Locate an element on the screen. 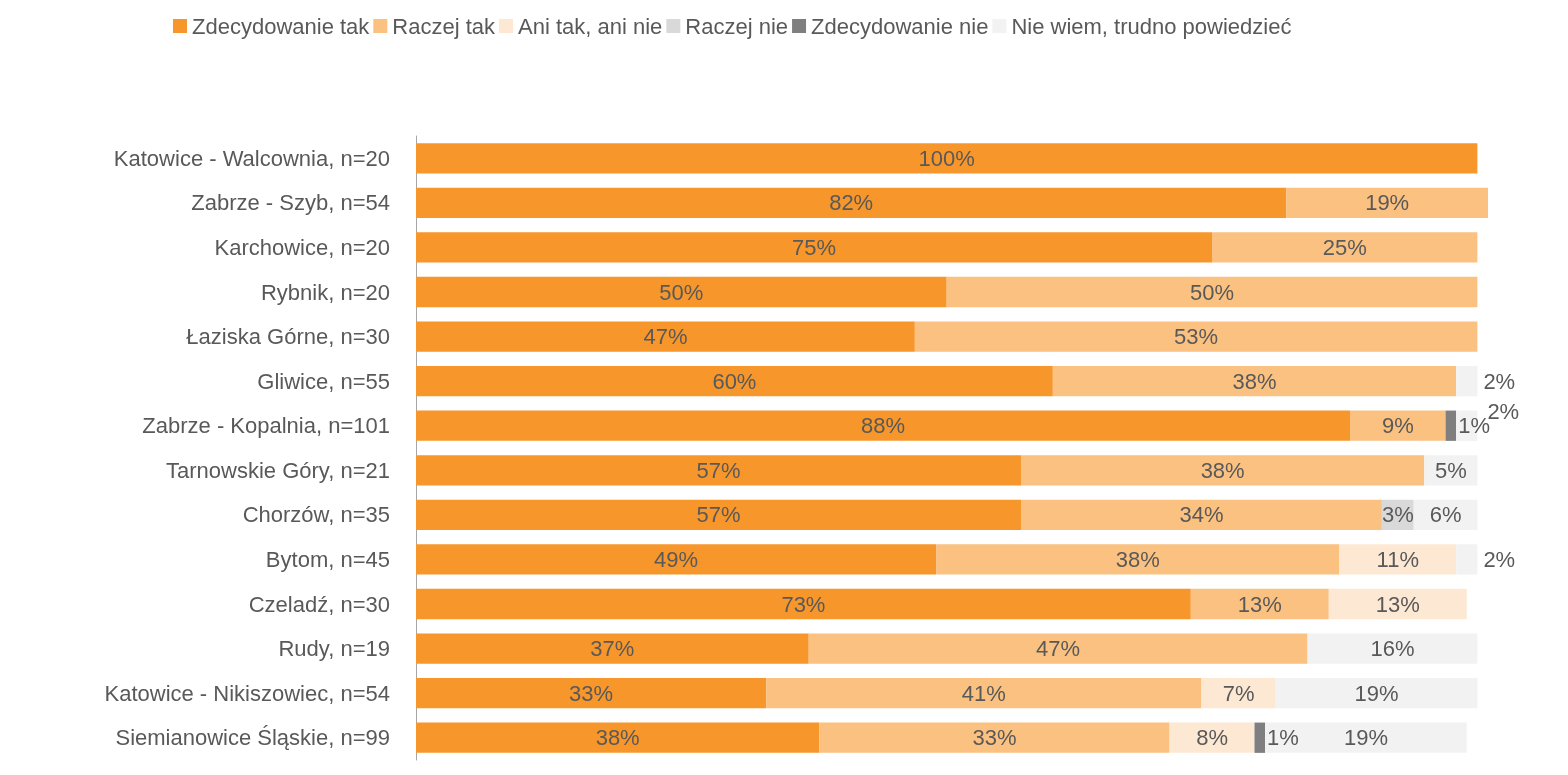 The image size is (1568, 775). legend-label: Zdecydowanie nie is located at coordinates (900, 26).